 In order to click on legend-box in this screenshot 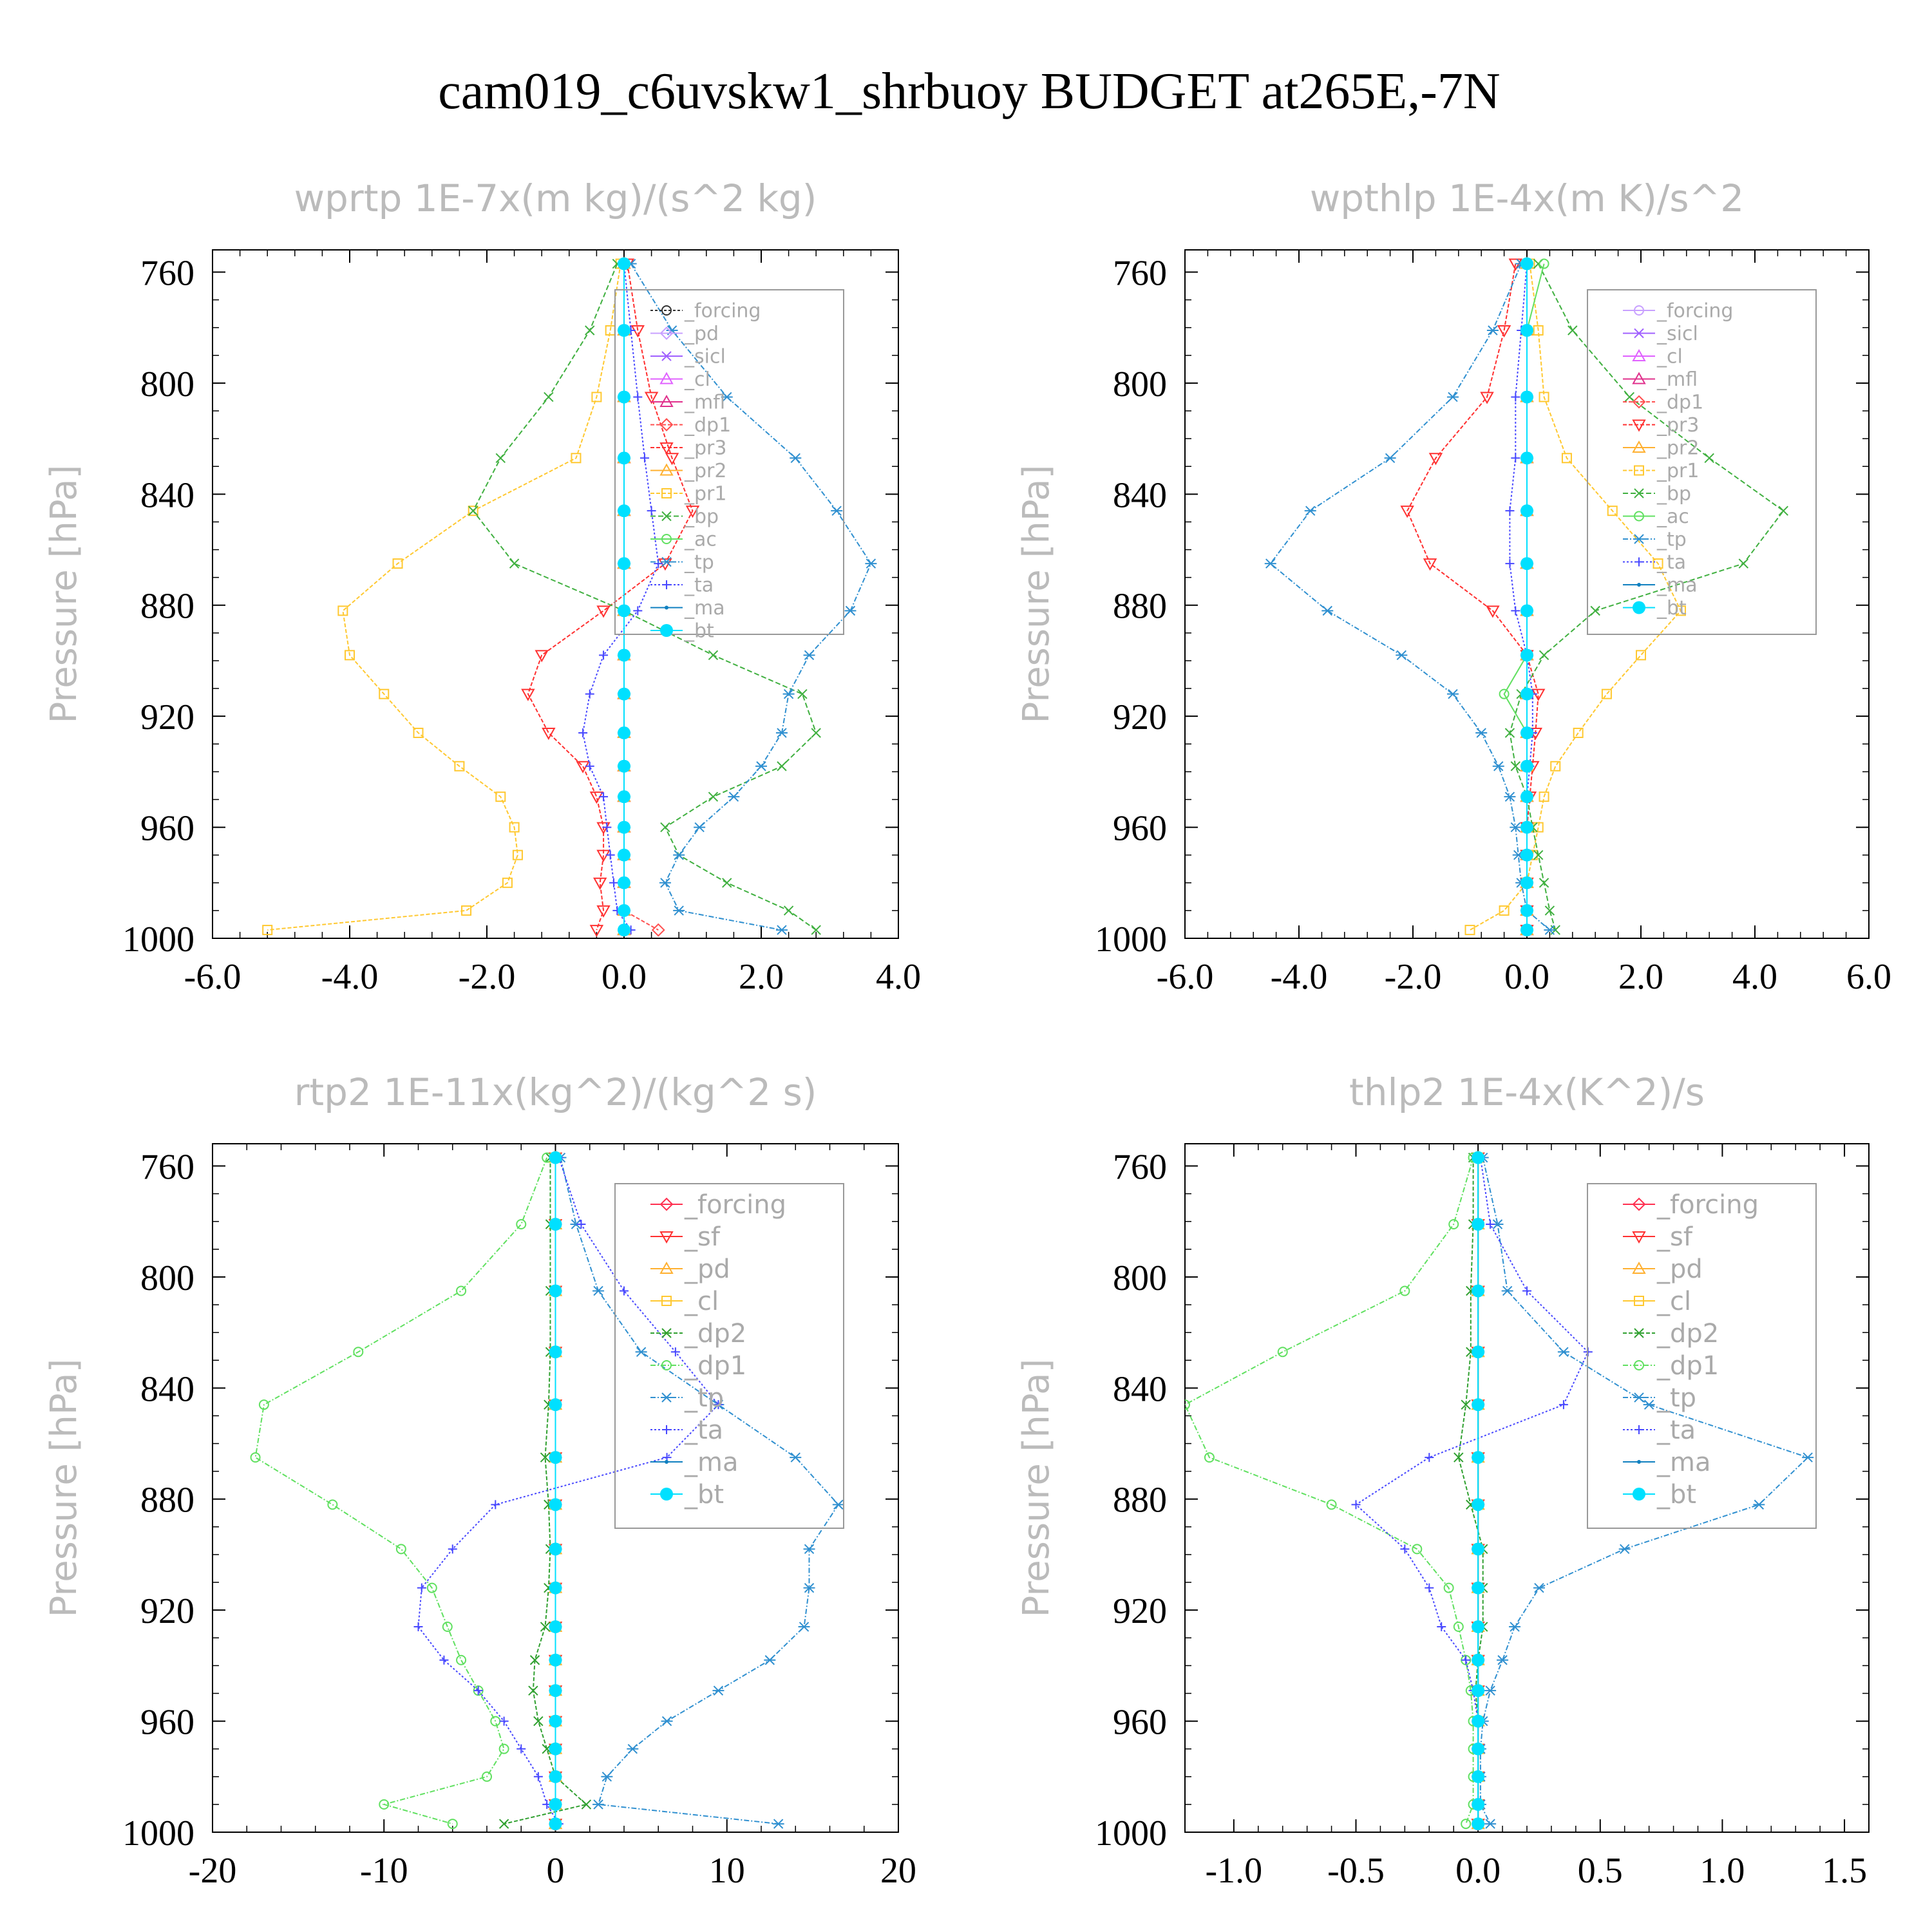, I will do `click(1702, 1356)`.